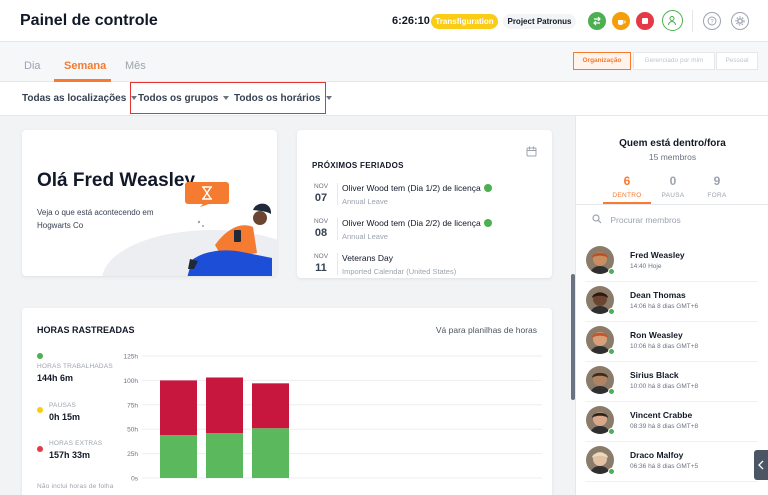 This screenshot has width=768, height=495. Describe the element at coordinates (658, 295) in the screenshot. I see `member-name: Dean Thomas` at that location.